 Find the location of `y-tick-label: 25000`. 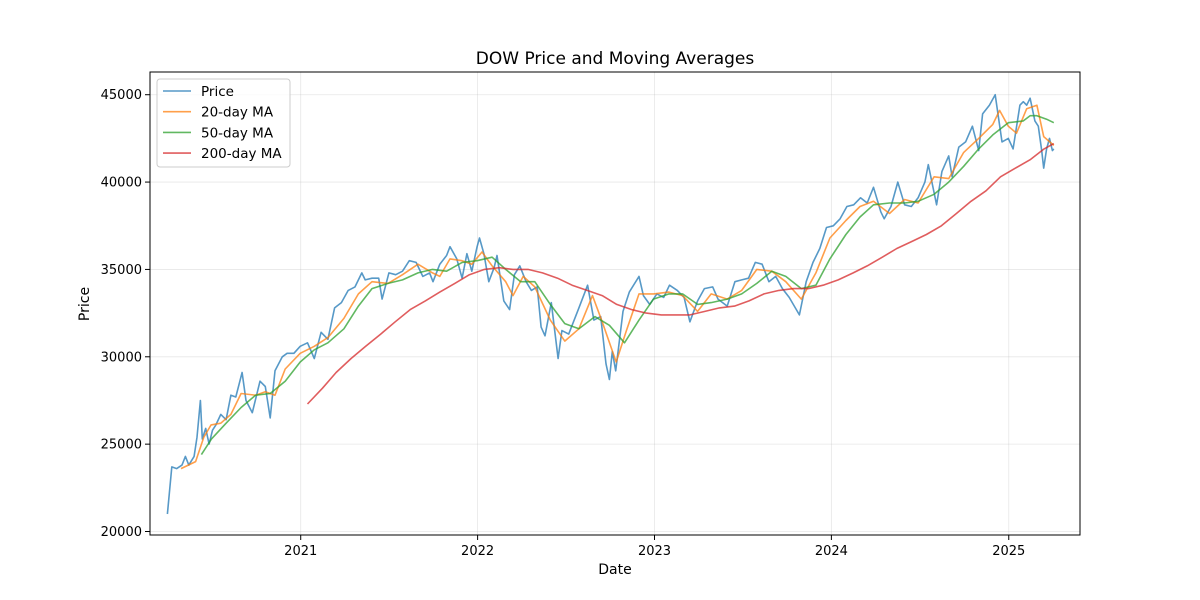

y-tick-label: 25000 is located at coordinates (121, 445).